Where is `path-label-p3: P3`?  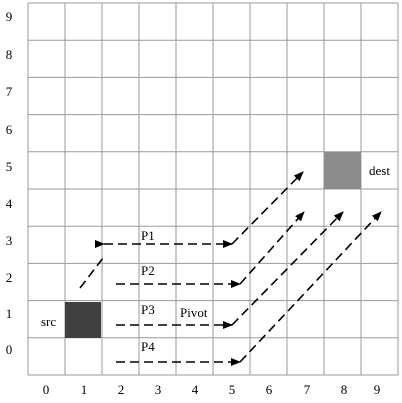
path-label-p3: P3 is located at coordinates (148, 309).